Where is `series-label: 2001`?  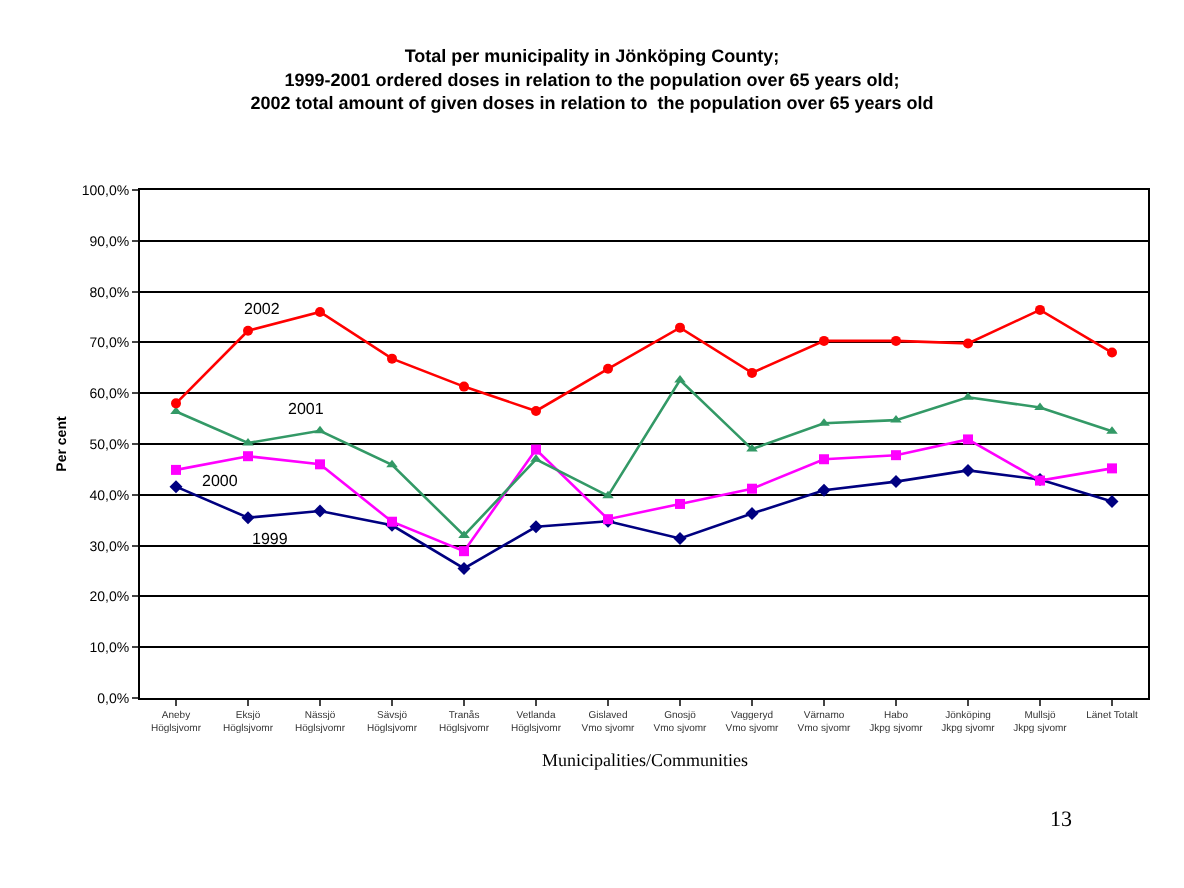 series-label: 2001 is located at coordinates (306, 409).